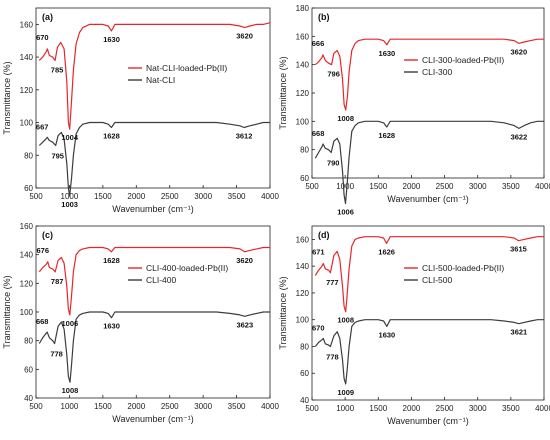 This screenshot has width=550, height=440. What do you see at coordinates (345, 392) in the screenshot?
I see `peak-label: 1009` at bounding box center [345, 392].